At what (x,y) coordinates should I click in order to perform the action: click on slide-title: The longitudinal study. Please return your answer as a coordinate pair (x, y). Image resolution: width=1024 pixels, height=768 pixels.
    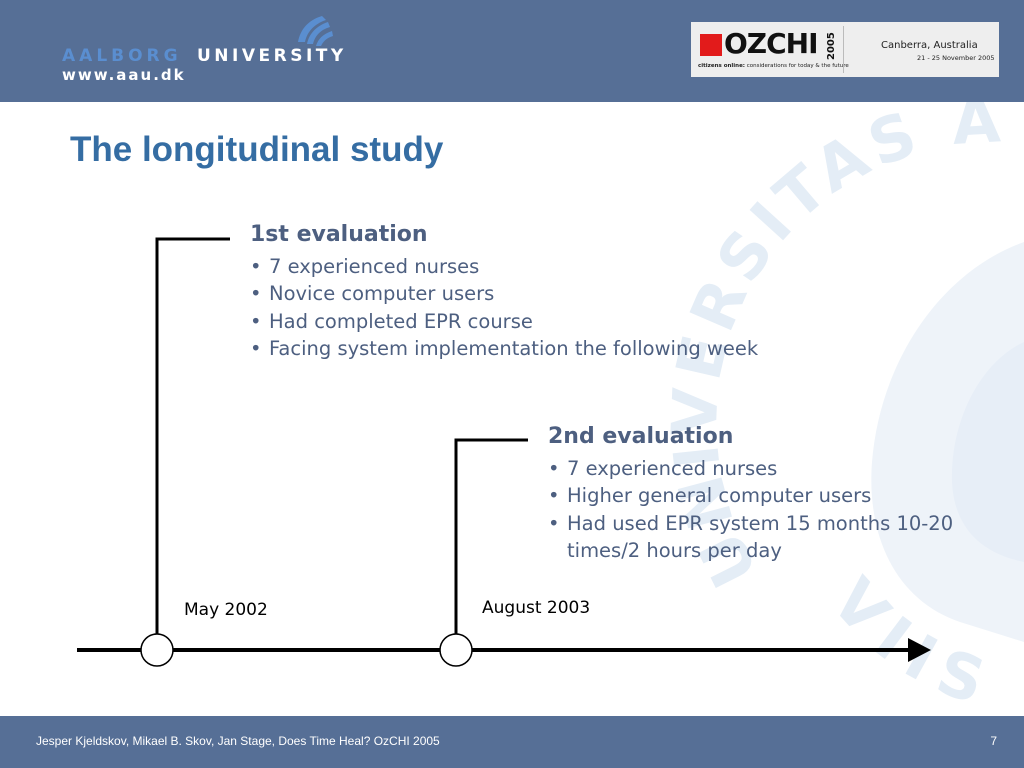
    Looking at the image, I should click on (257, 149).